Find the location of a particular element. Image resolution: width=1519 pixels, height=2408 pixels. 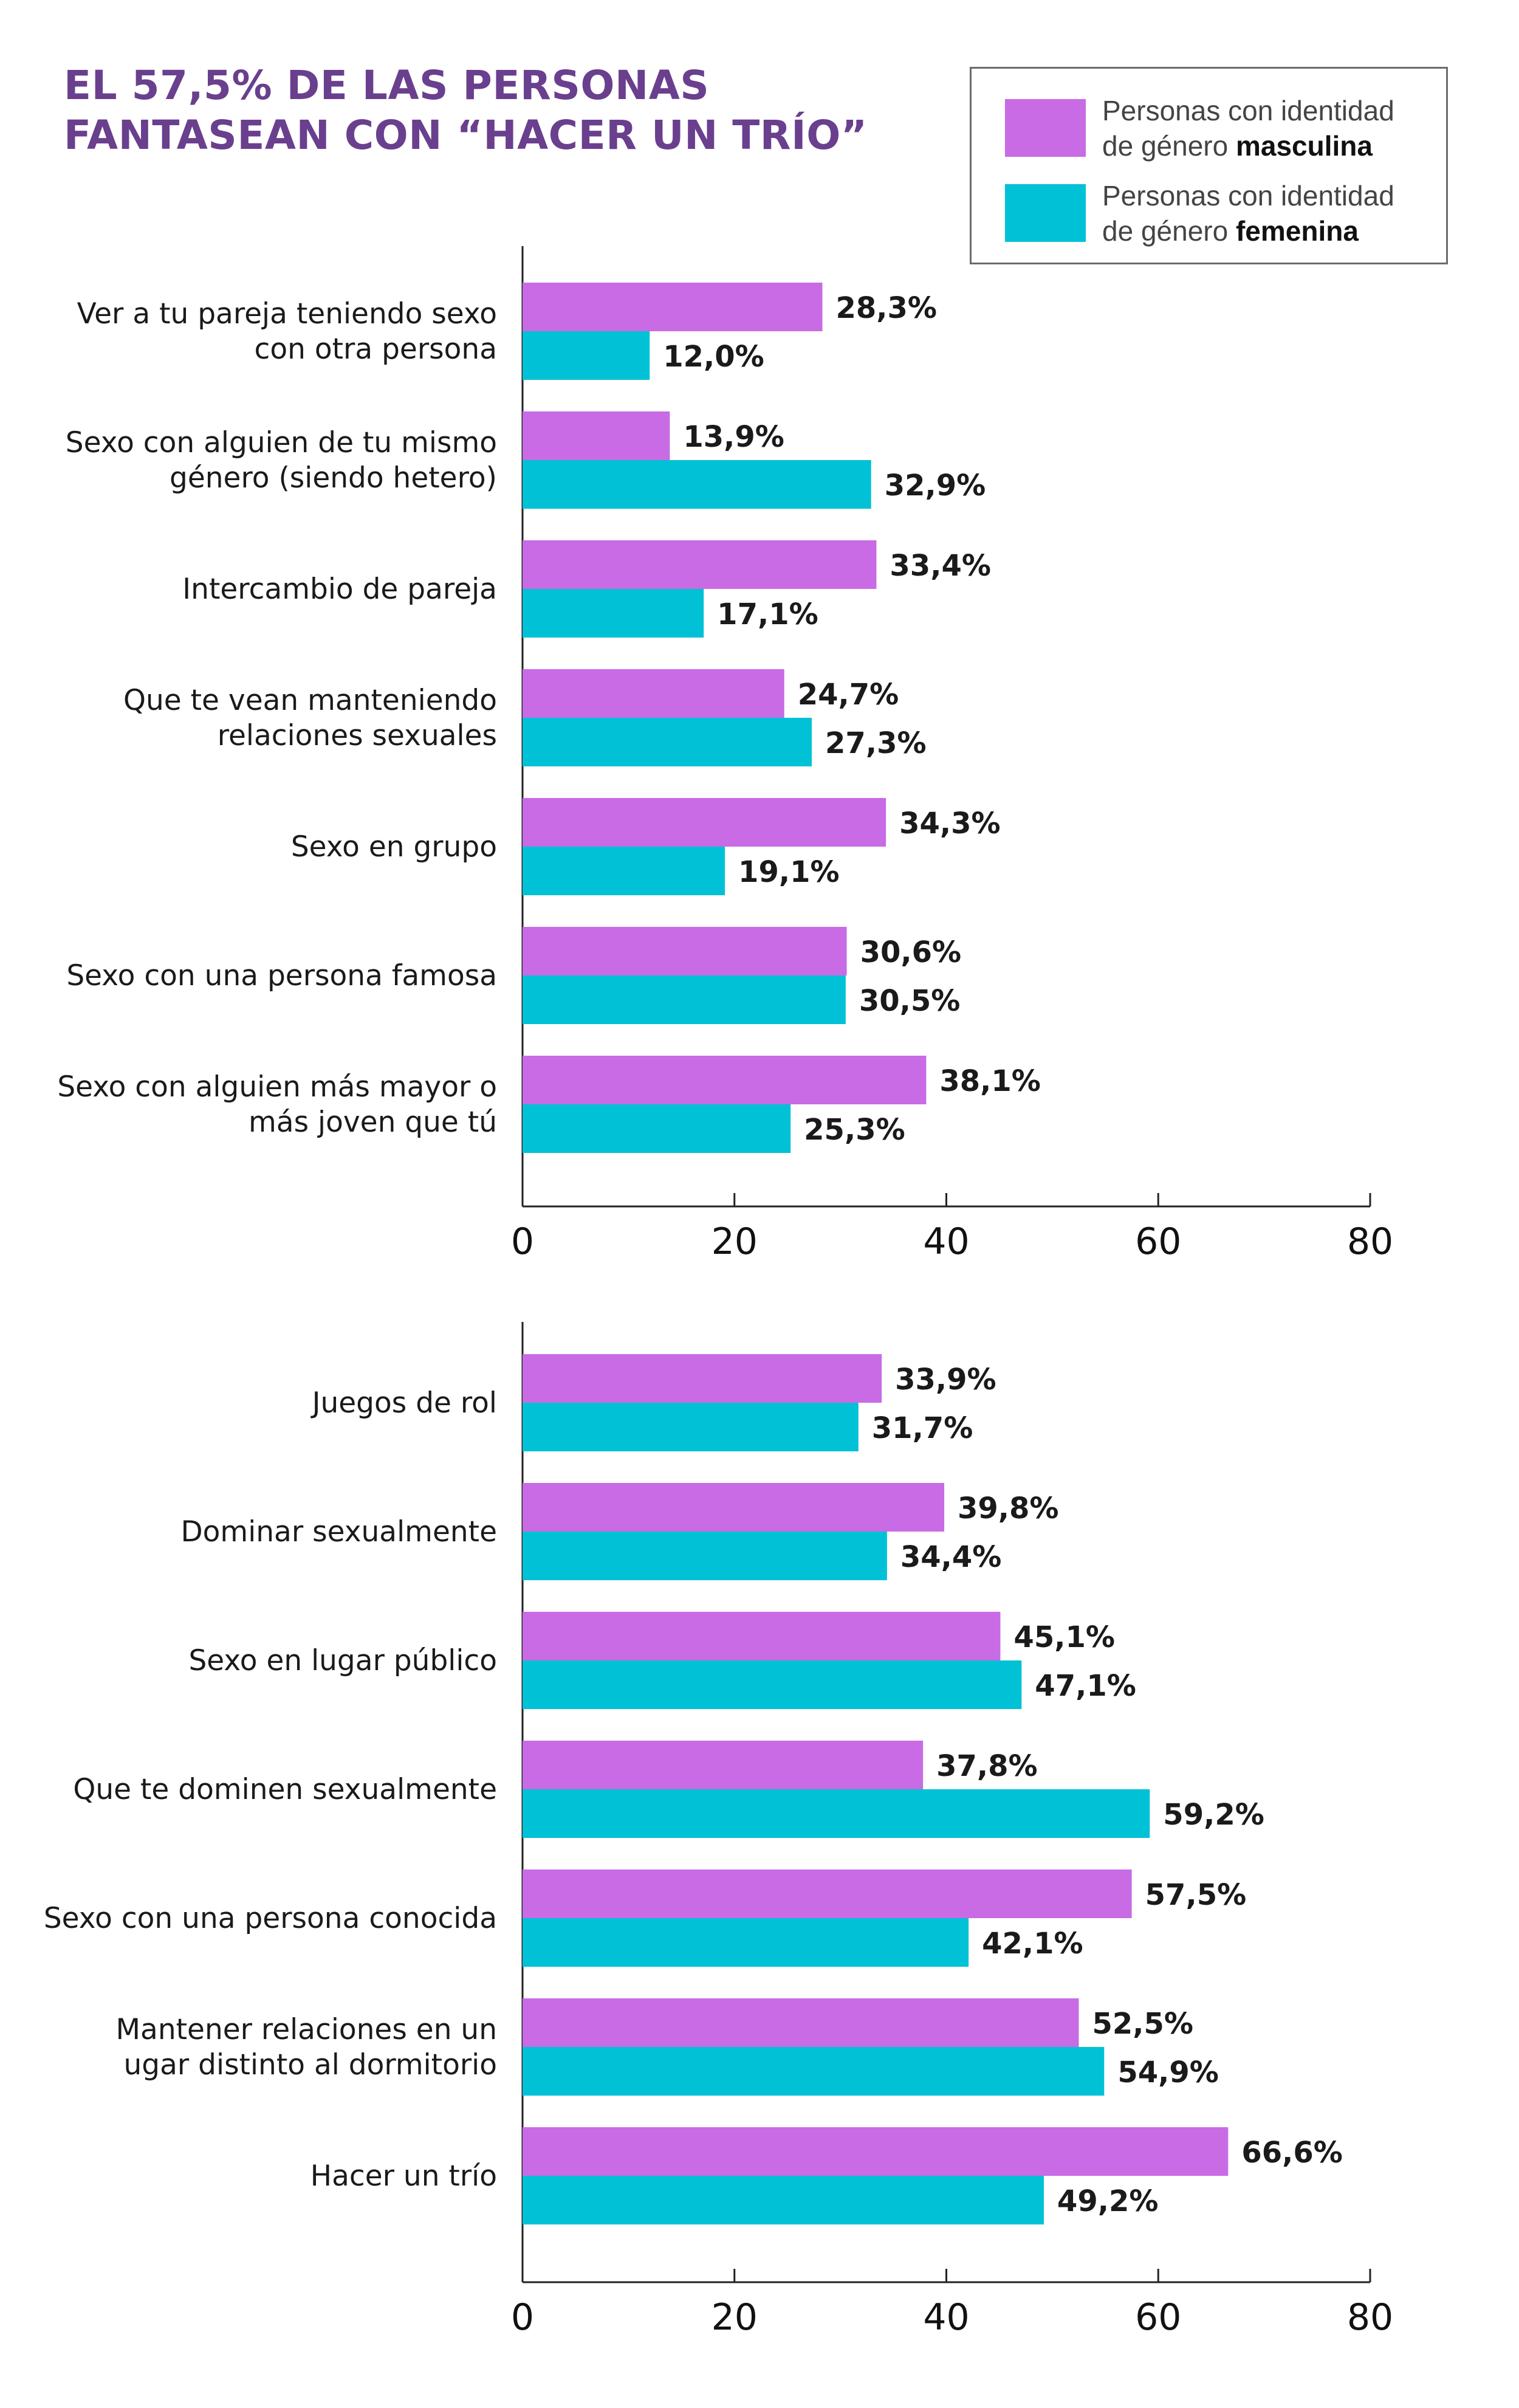

legend-swatch-feminine is located at coordinates (1045, 213).